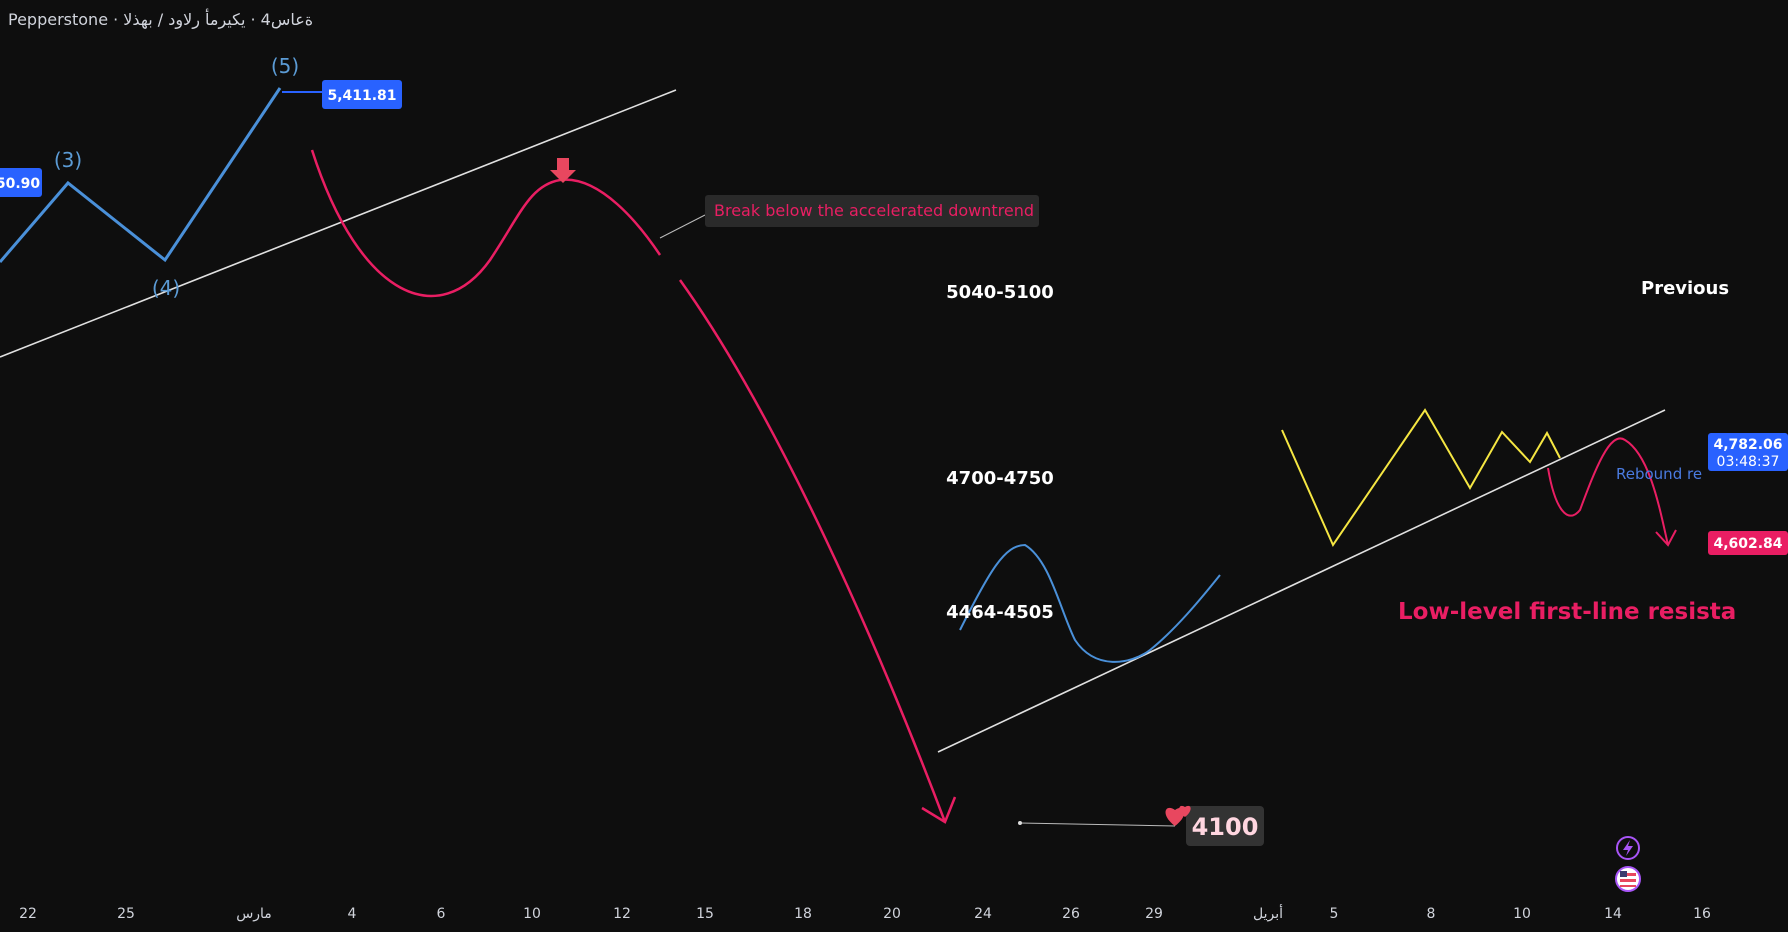 Image resolution: width=1788 pixels, height=932 pixels. I want to click on wave-3-price-tag, so click(21, 182).